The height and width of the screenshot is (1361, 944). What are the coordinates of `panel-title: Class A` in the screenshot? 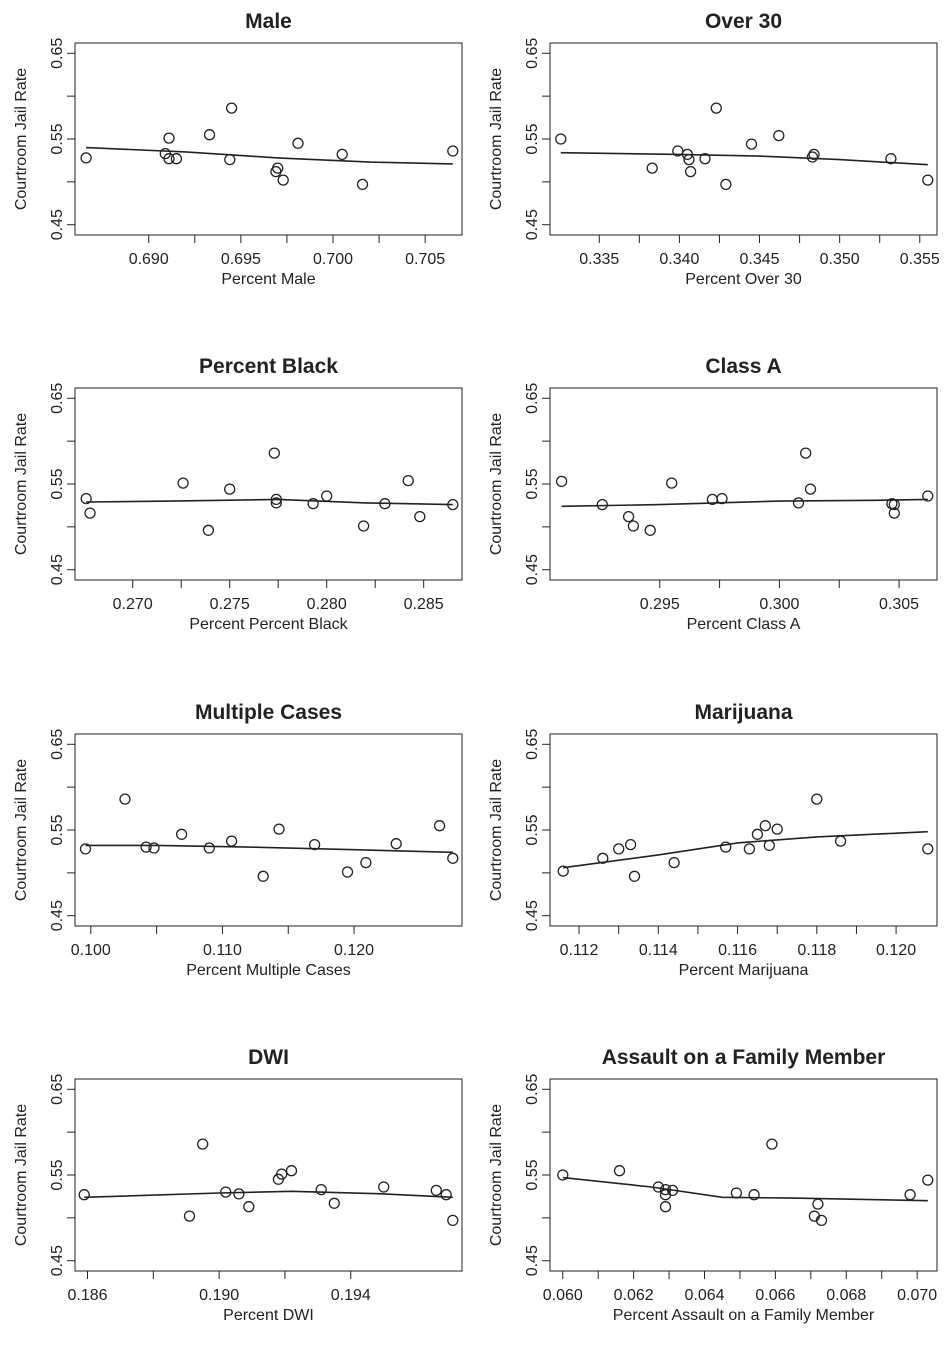 It's located at (743, 366).